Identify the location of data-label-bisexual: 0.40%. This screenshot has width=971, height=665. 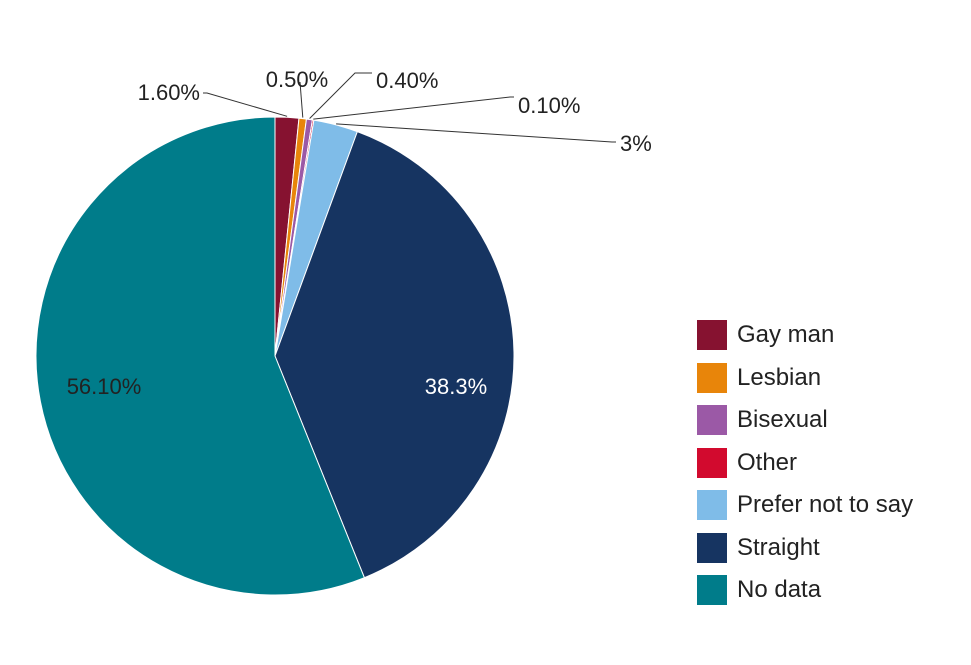
(407, 80).